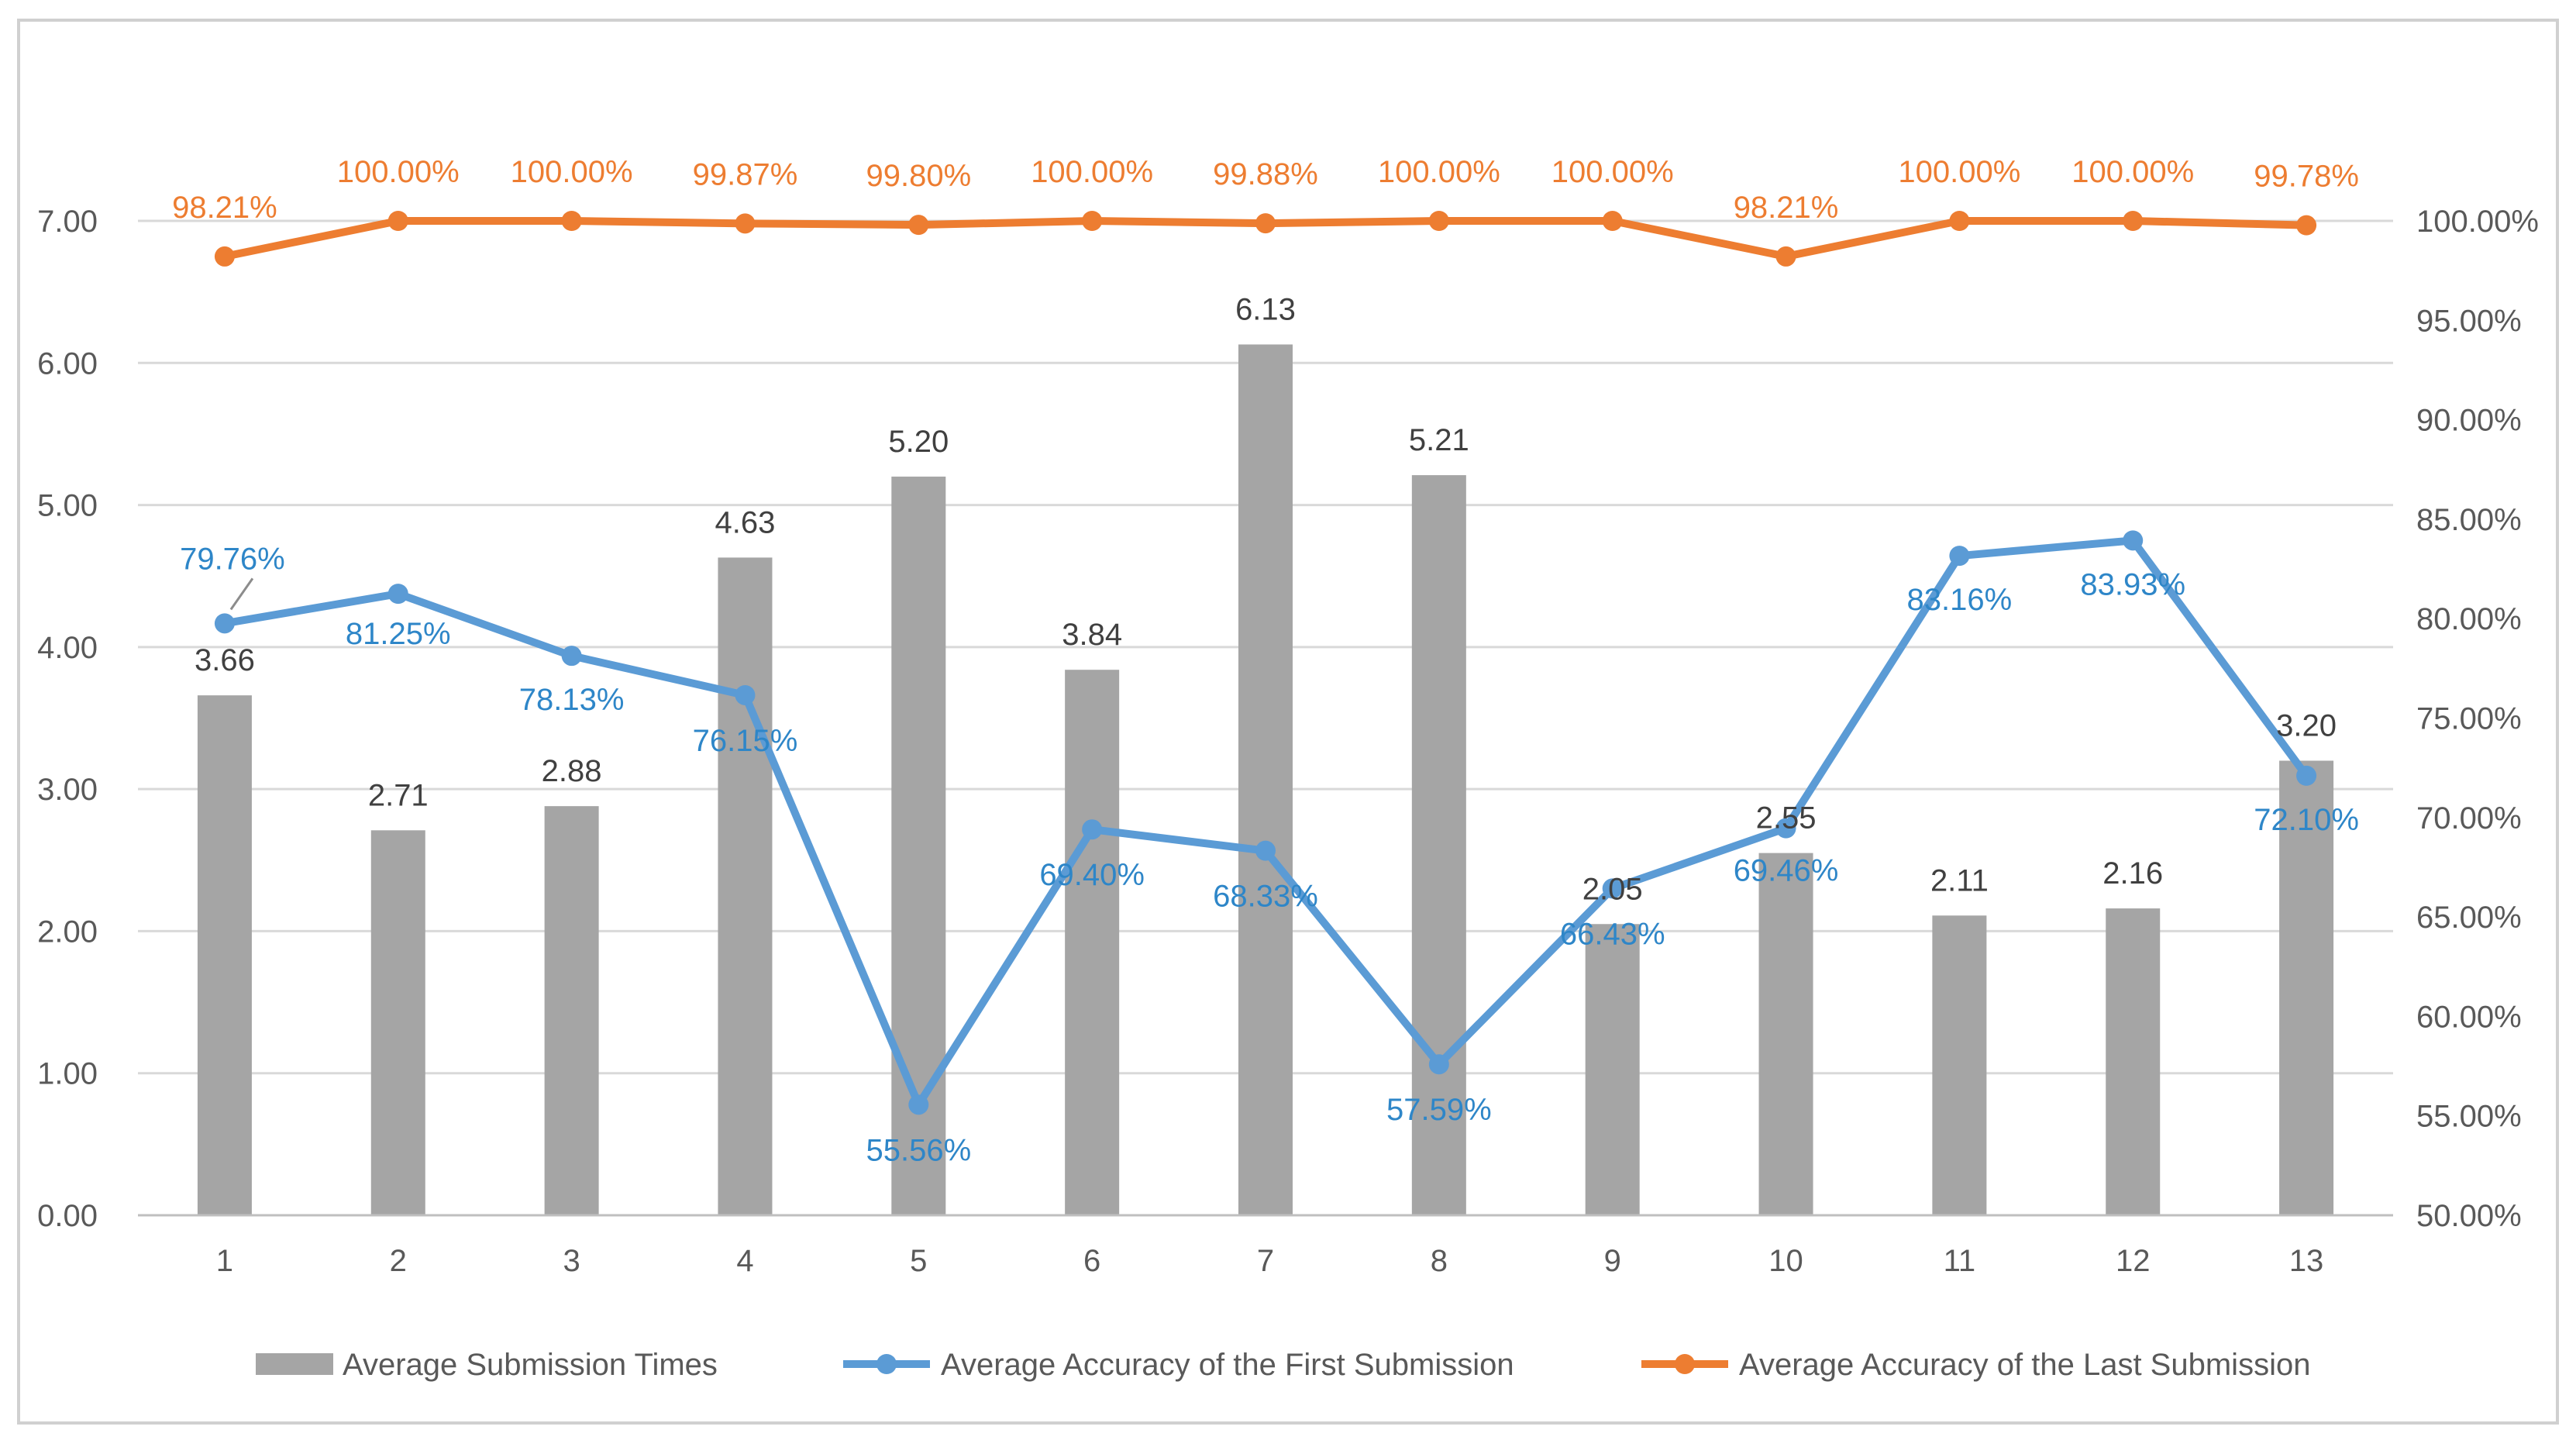 Image resolution: width=2576 pixels, height=1447 pixels. What do you see at coordinates (918, 442) in the screenshot?
I see `bar-value-label: 5.20` at bounding box center [918, 442].